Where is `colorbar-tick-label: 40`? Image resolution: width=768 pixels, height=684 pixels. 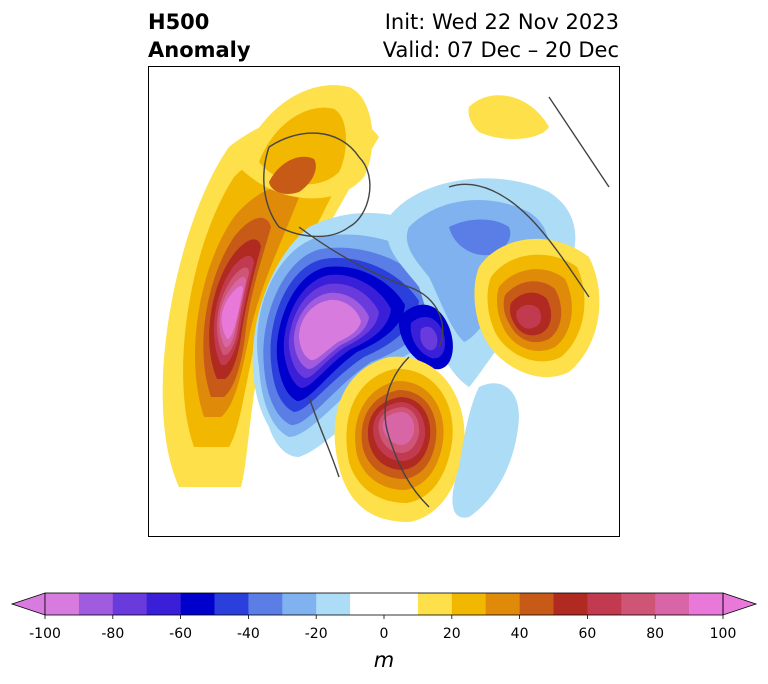 colorbar-tick-label: 40 is located at coordinates (519, 634).